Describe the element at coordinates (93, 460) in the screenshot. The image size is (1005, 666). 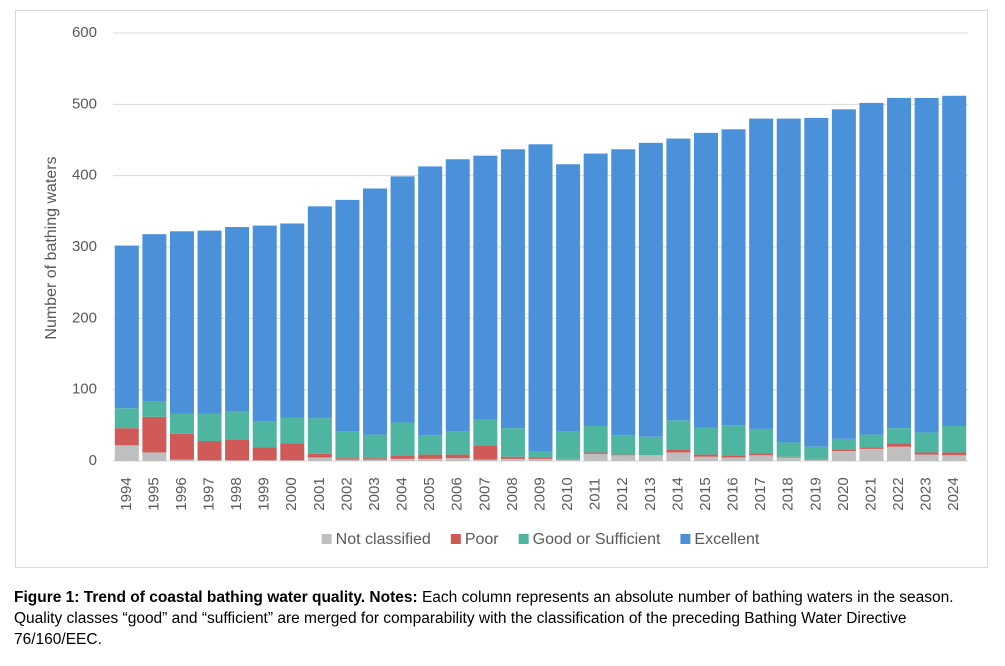
I see `y-tick-label: 0` at that location.